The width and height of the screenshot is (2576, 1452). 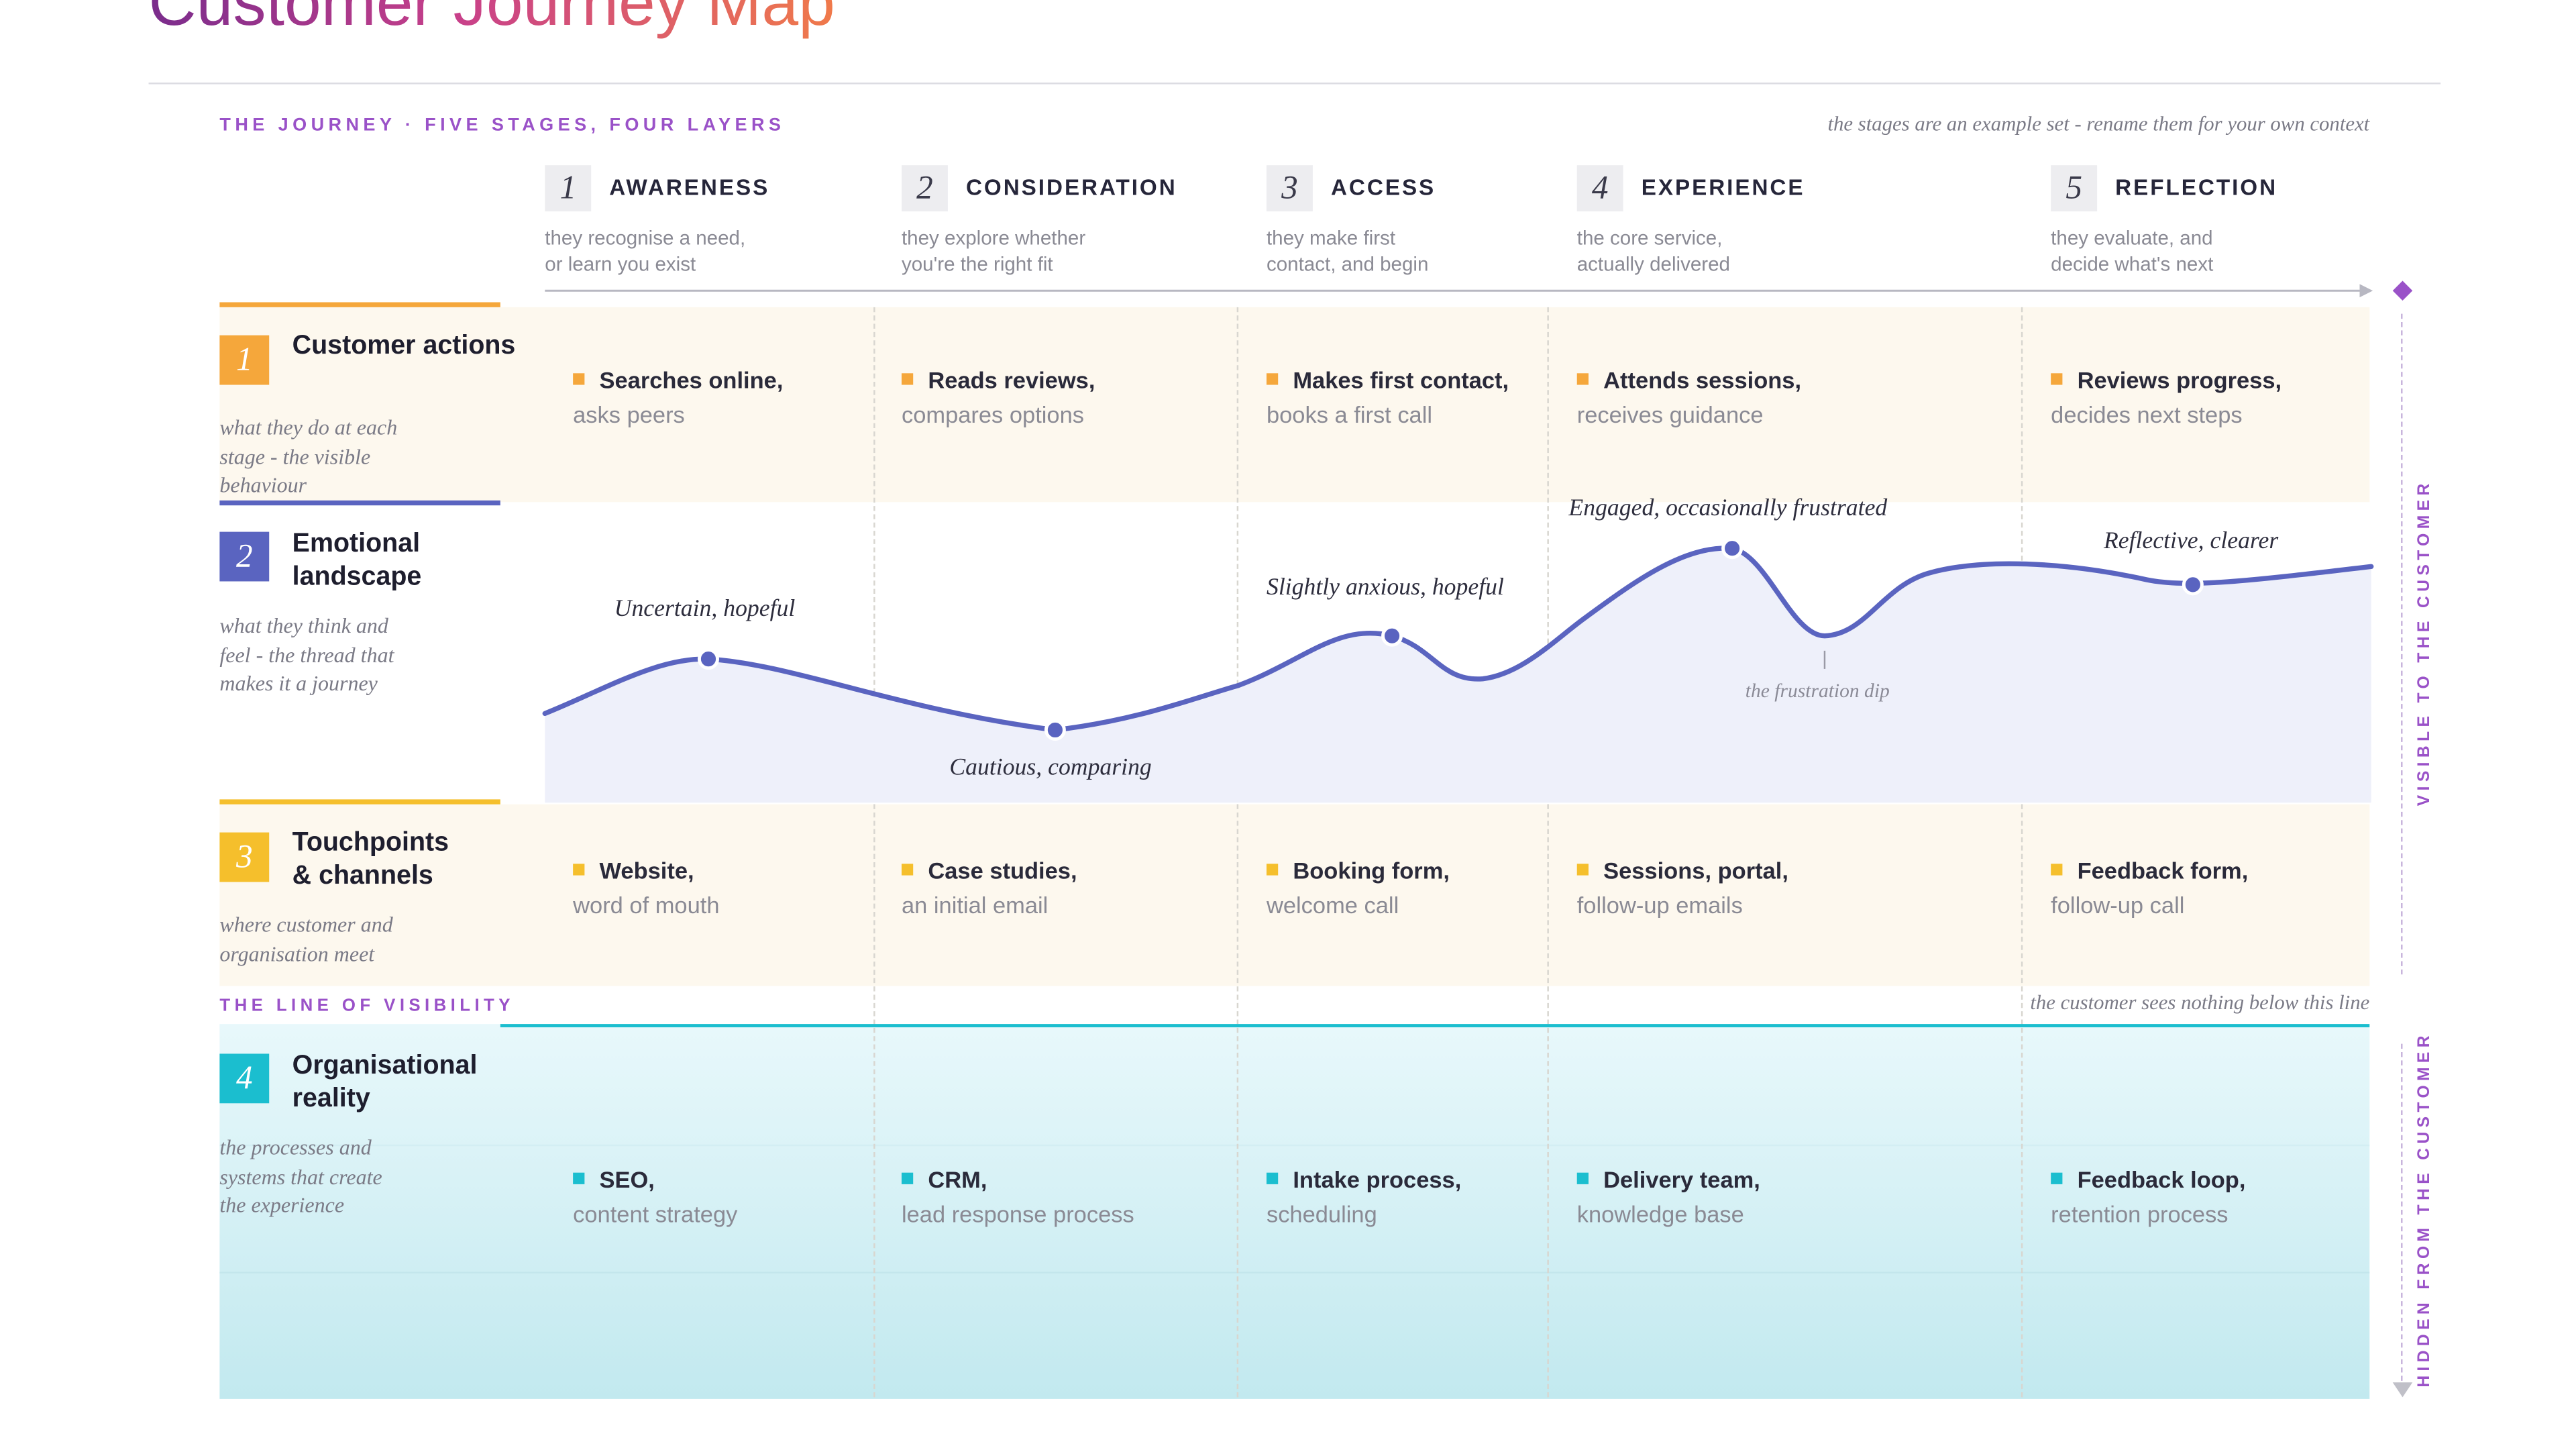 I want to click on layer-2-number: 2, so click(x=244, y=557).